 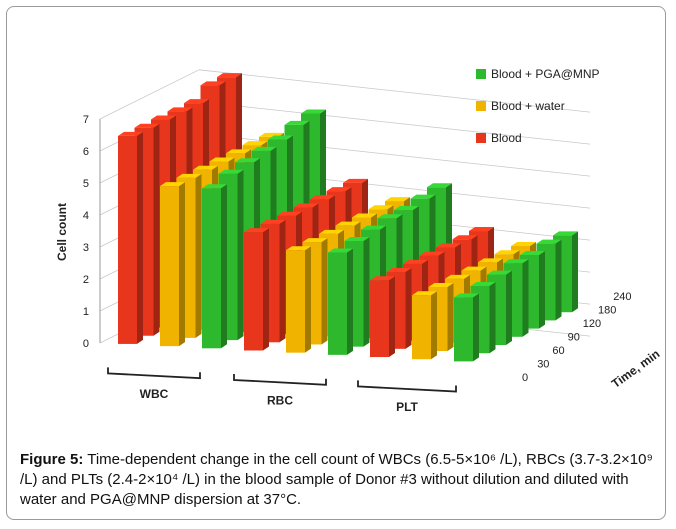 I want to click on bar-wbc-blood-water-t0, so click(x=172, y=264).